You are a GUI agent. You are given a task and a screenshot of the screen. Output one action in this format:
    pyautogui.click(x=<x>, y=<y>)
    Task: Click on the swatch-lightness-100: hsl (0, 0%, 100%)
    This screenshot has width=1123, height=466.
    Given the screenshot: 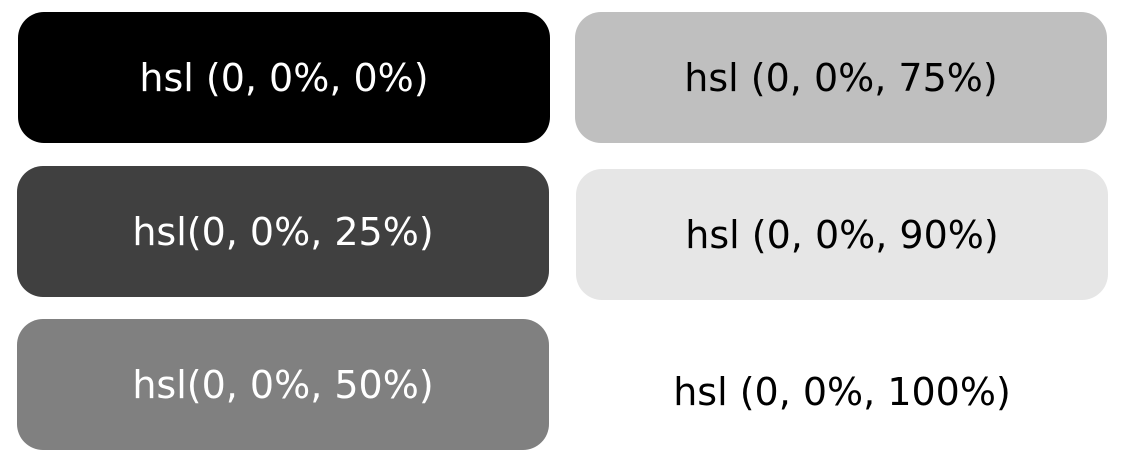 What is the action you would take?
    pyautogui.click(x=842, y=391)
    